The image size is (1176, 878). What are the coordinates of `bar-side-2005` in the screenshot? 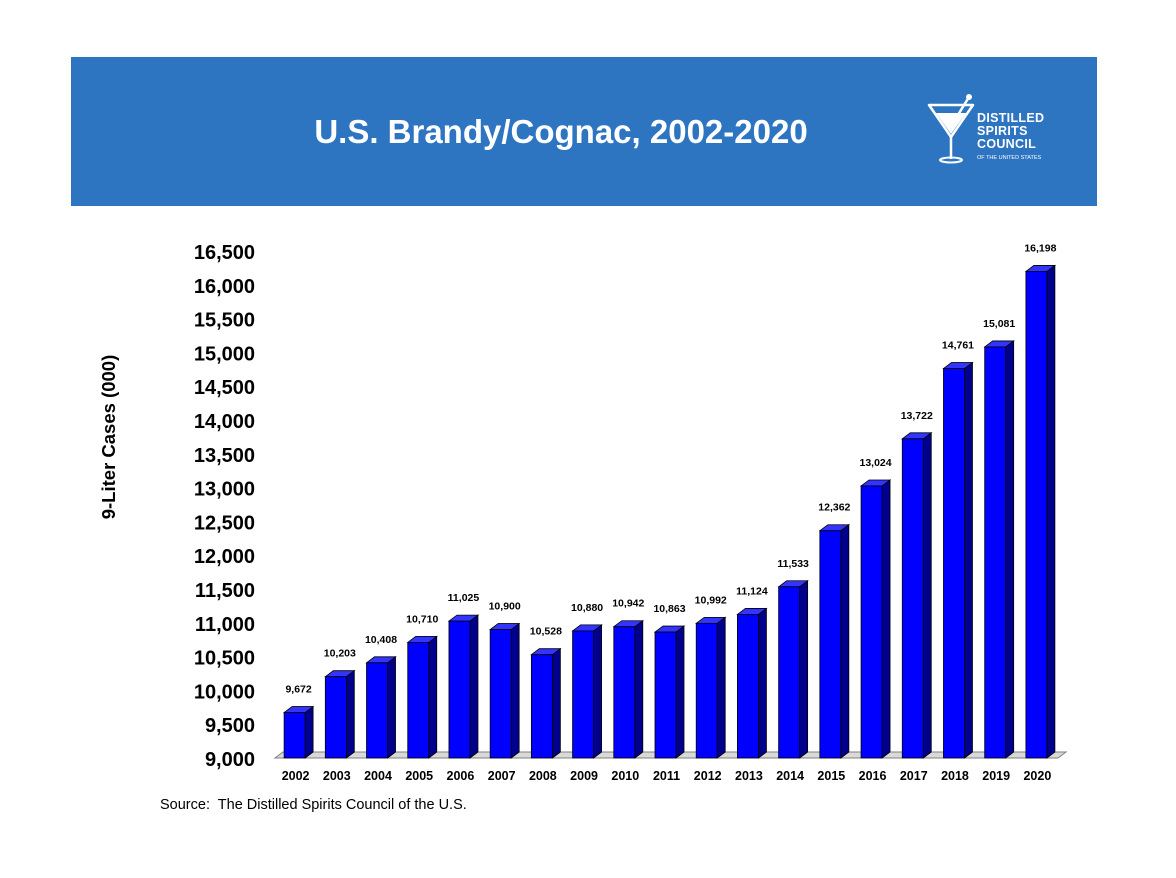 It's located at (433, 697).